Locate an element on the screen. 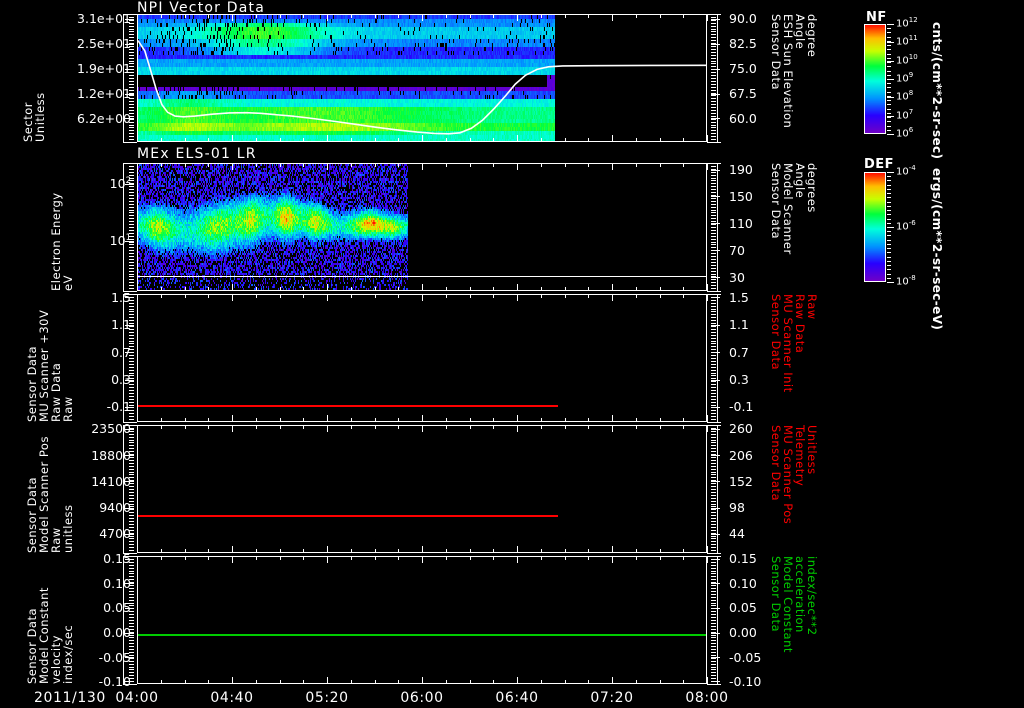 The height and width of the screenshot is (708, 1024). axis-tick-label: 18800 is located at coordinates (111, 455).